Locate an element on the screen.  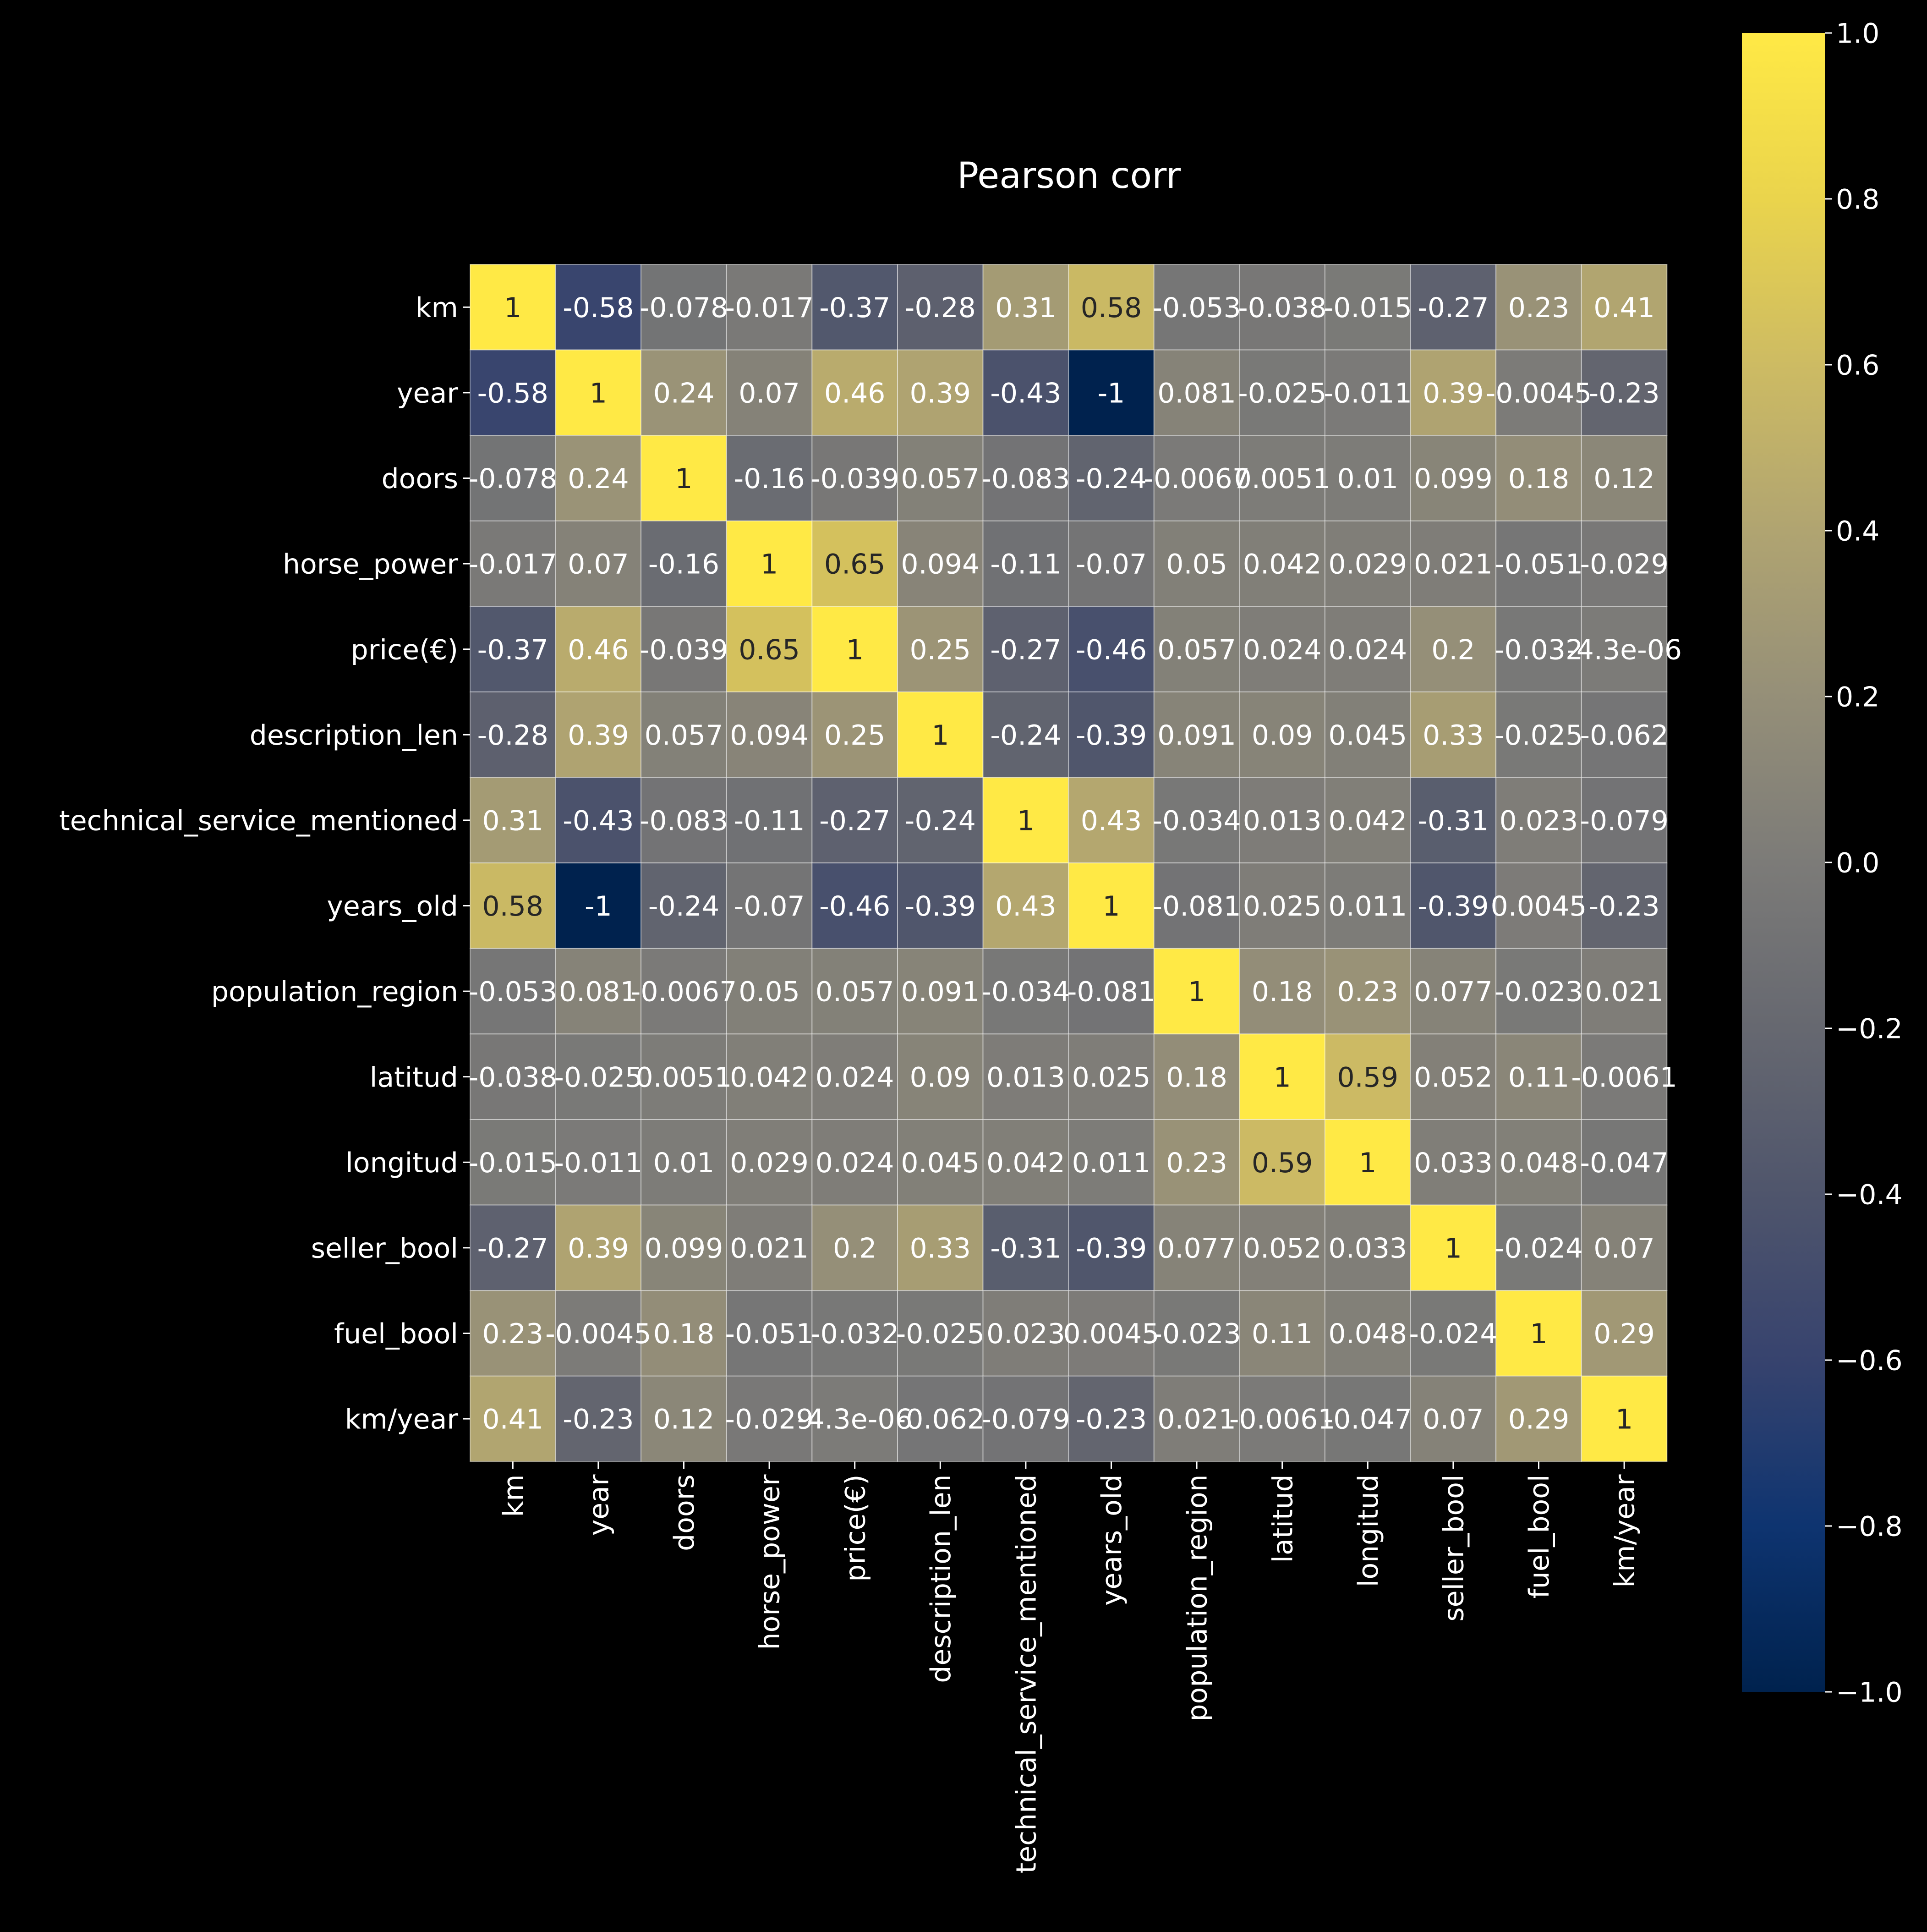
x-tick-label-12: fuel_bool is located at coordinates (1539, 1536).